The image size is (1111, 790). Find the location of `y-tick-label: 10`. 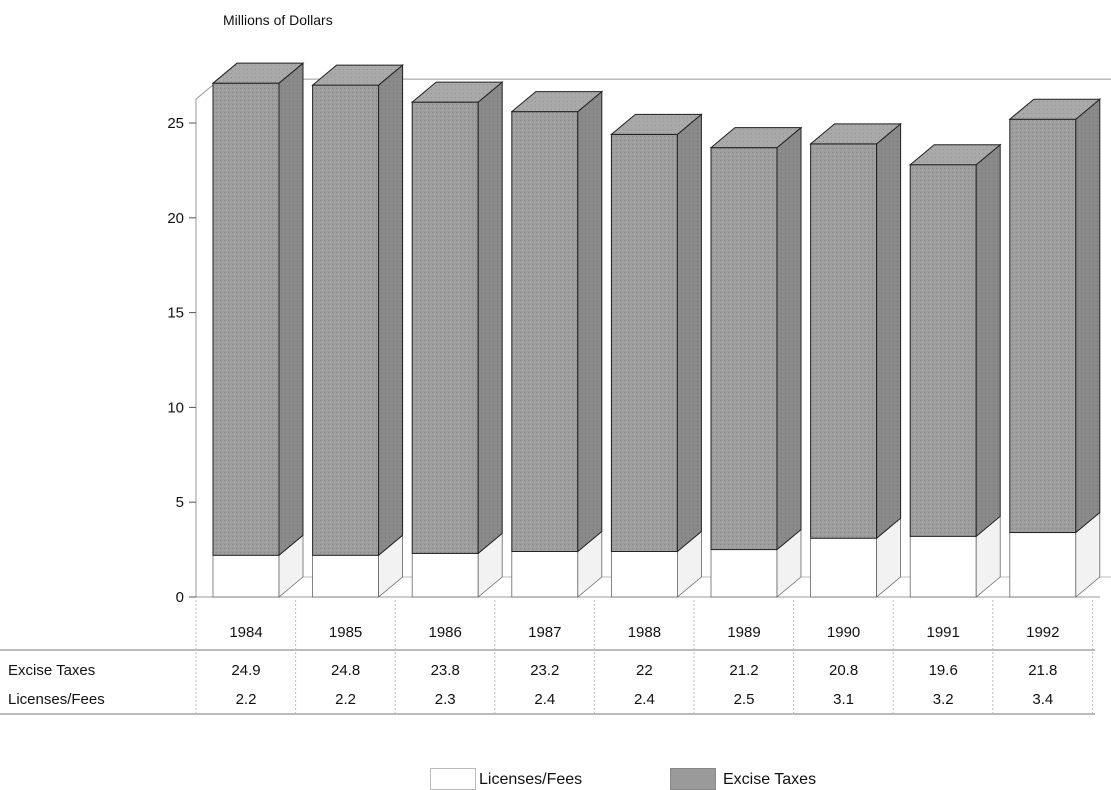

y-tick-label: 10 is located at coordinates (175, 407).